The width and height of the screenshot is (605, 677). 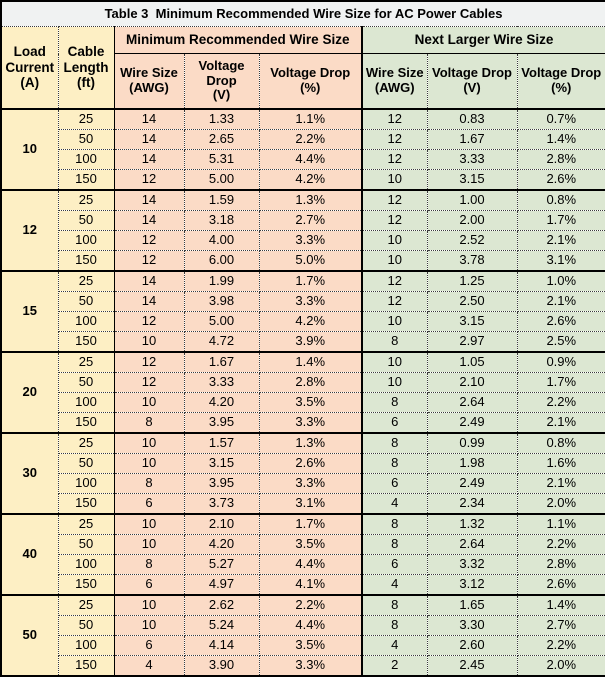 What do you see at coordinates (561, 362) in the screenshot?
I see `next-voltage-drop-pct-cell: 0.9%` at bounding box center [561, 362].